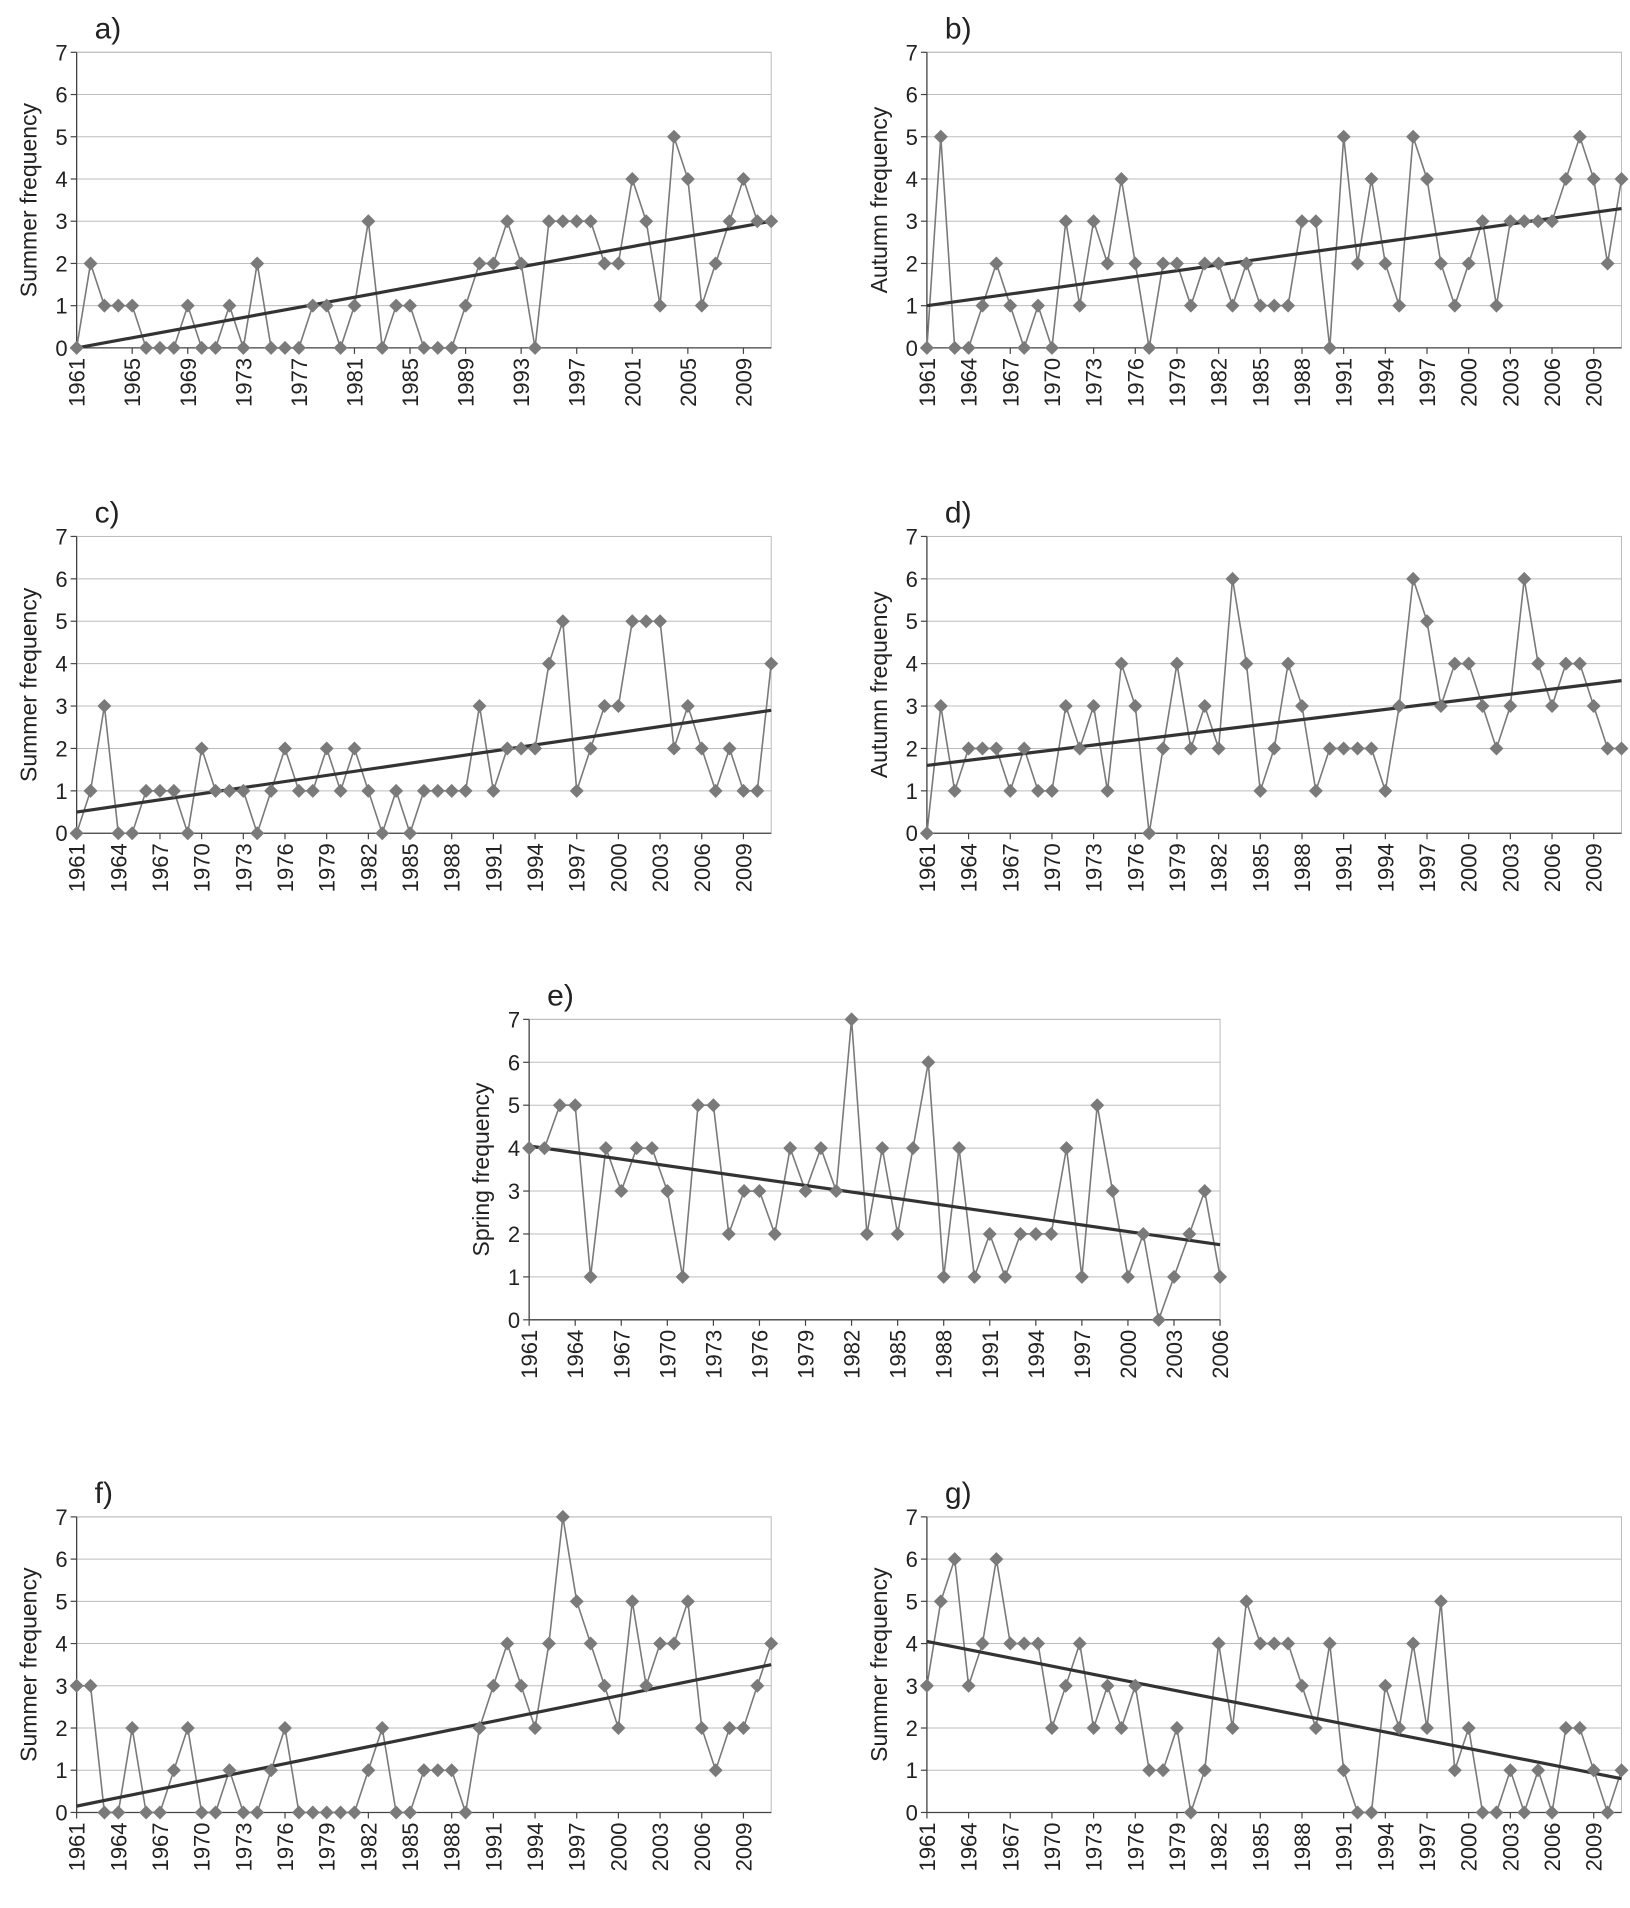  What do you see at coordinates (879, 684) in the screenshot?
I see `y-axis-label: Autumn frequency` at bounding box center [879, 684].